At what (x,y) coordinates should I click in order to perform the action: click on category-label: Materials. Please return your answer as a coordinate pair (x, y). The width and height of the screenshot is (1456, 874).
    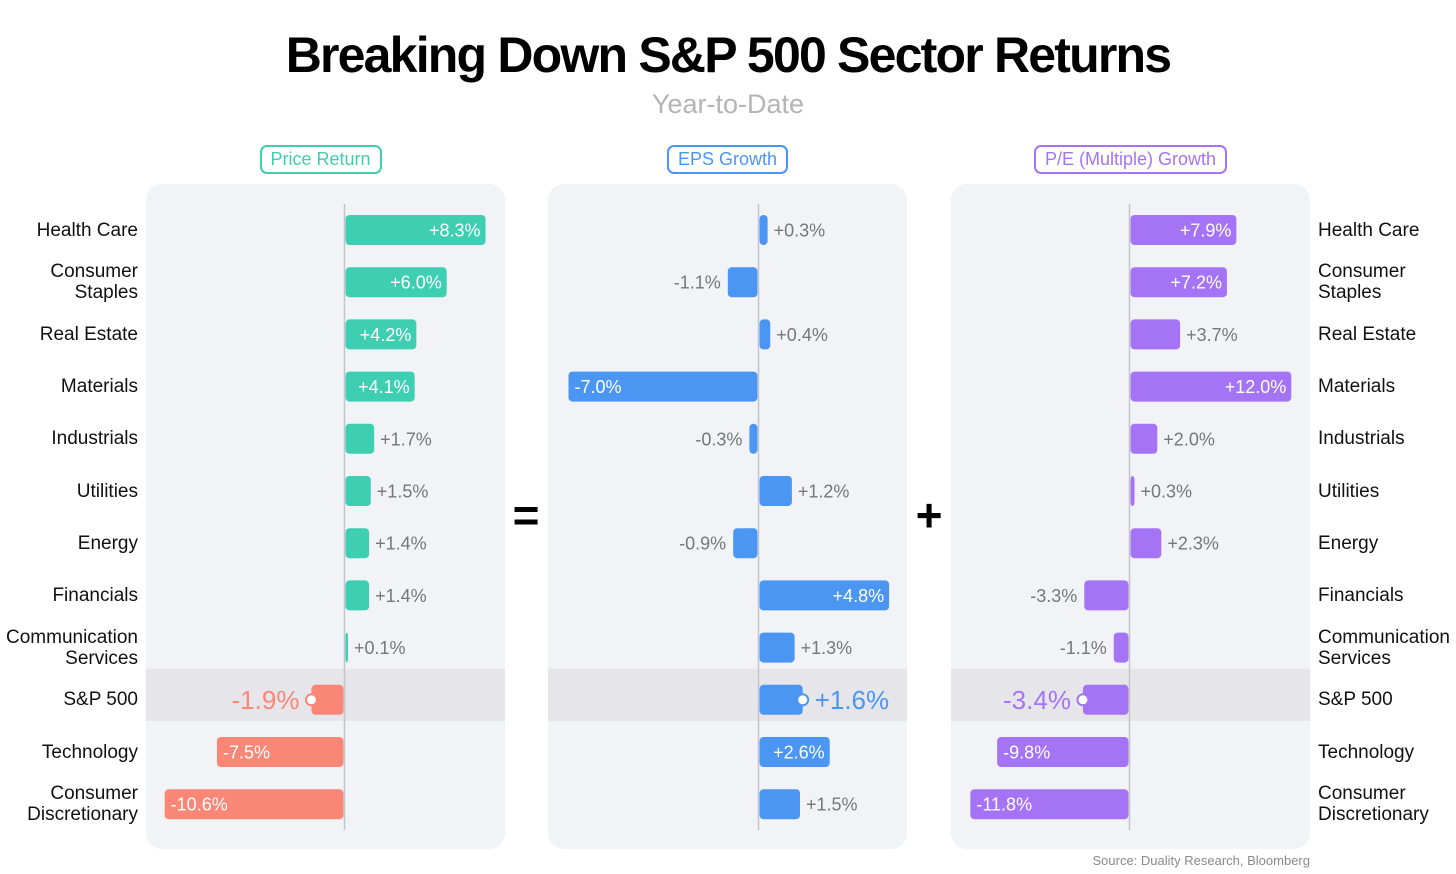
    Looking at the image, I should click on (1356, 387).